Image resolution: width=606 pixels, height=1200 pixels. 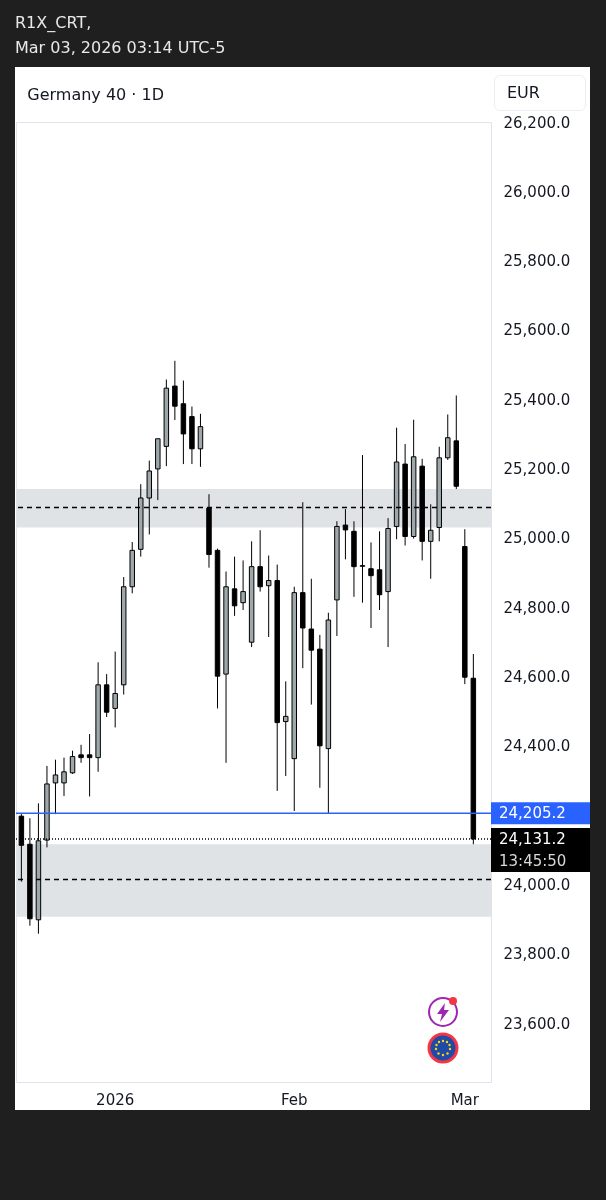 I want to click on y-tick-label: 25,800.0, so click(x=537, y=261).